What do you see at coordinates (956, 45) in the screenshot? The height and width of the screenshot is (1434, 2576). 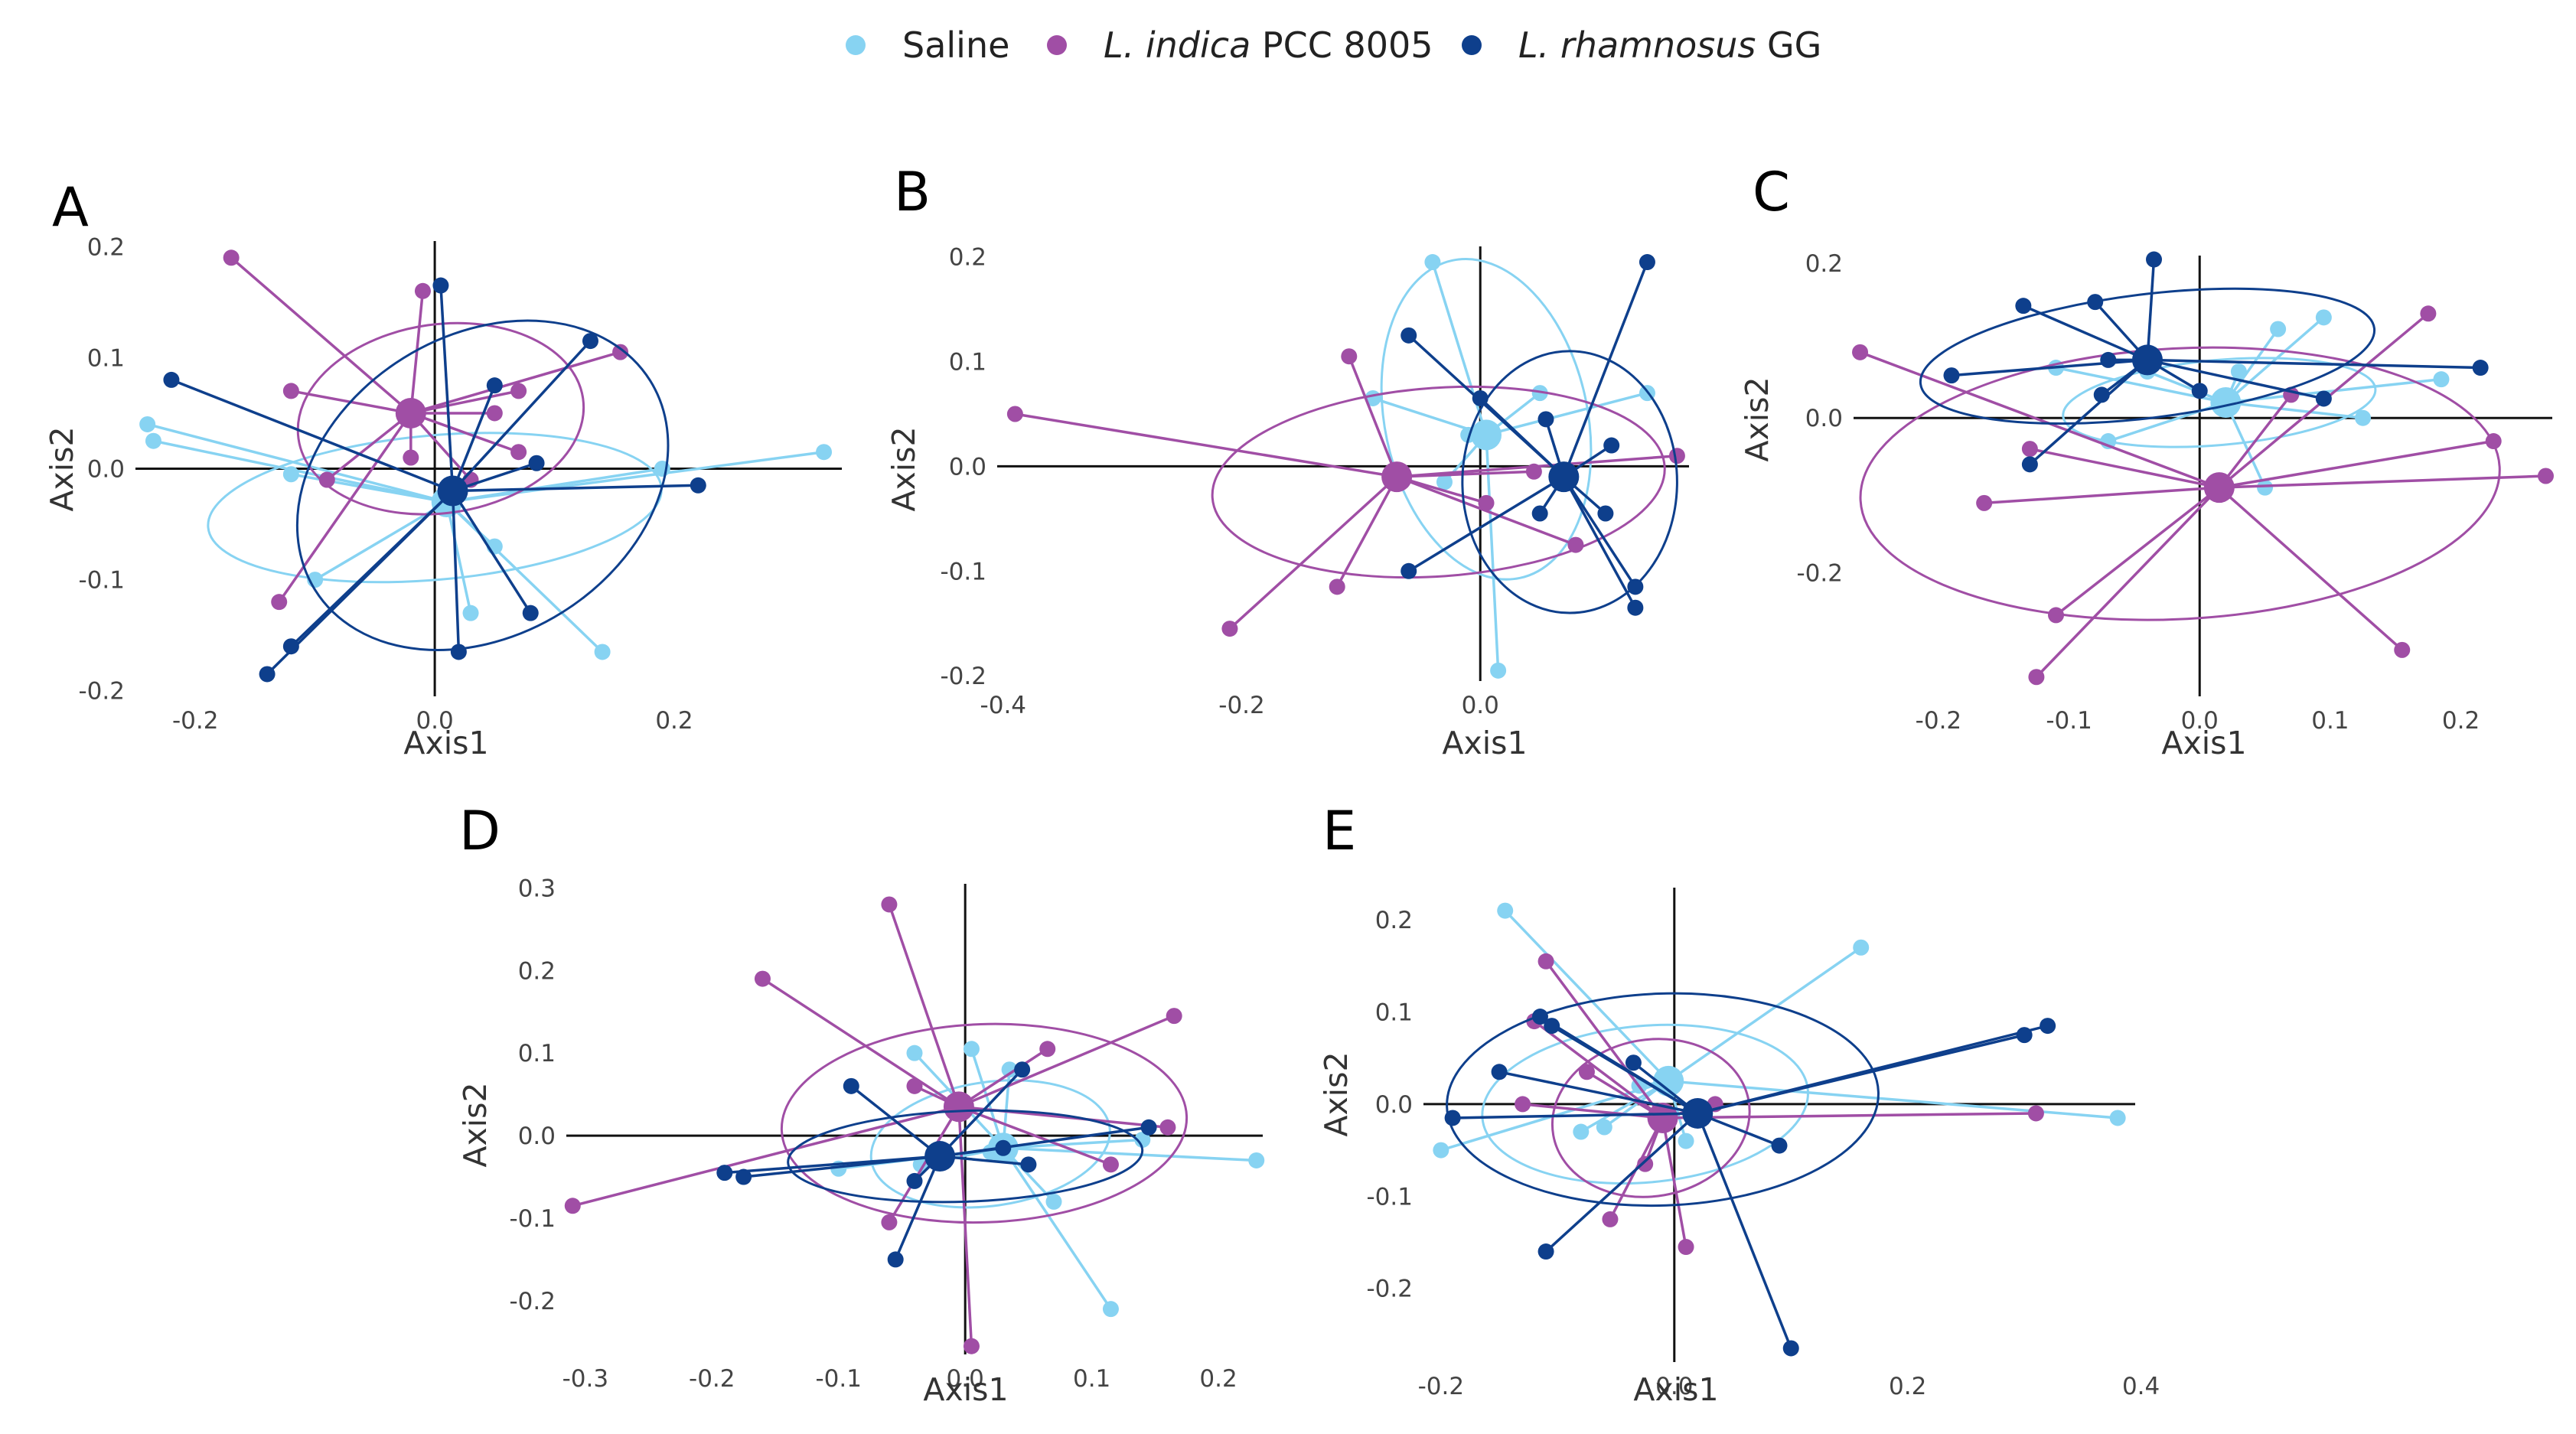 I see `legend-label-saline: Saline` at bounding box center [956, 45].